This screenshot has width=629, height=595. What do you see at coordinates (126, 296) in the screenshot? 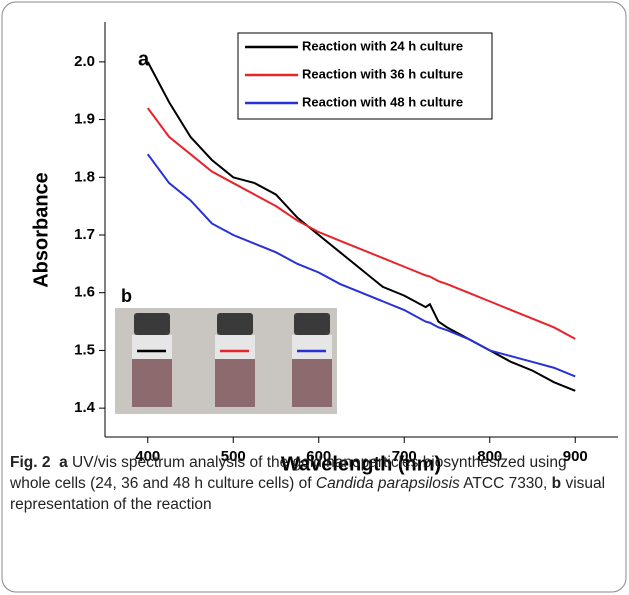
I see `annotation: b` at bounding box center [126, 296].